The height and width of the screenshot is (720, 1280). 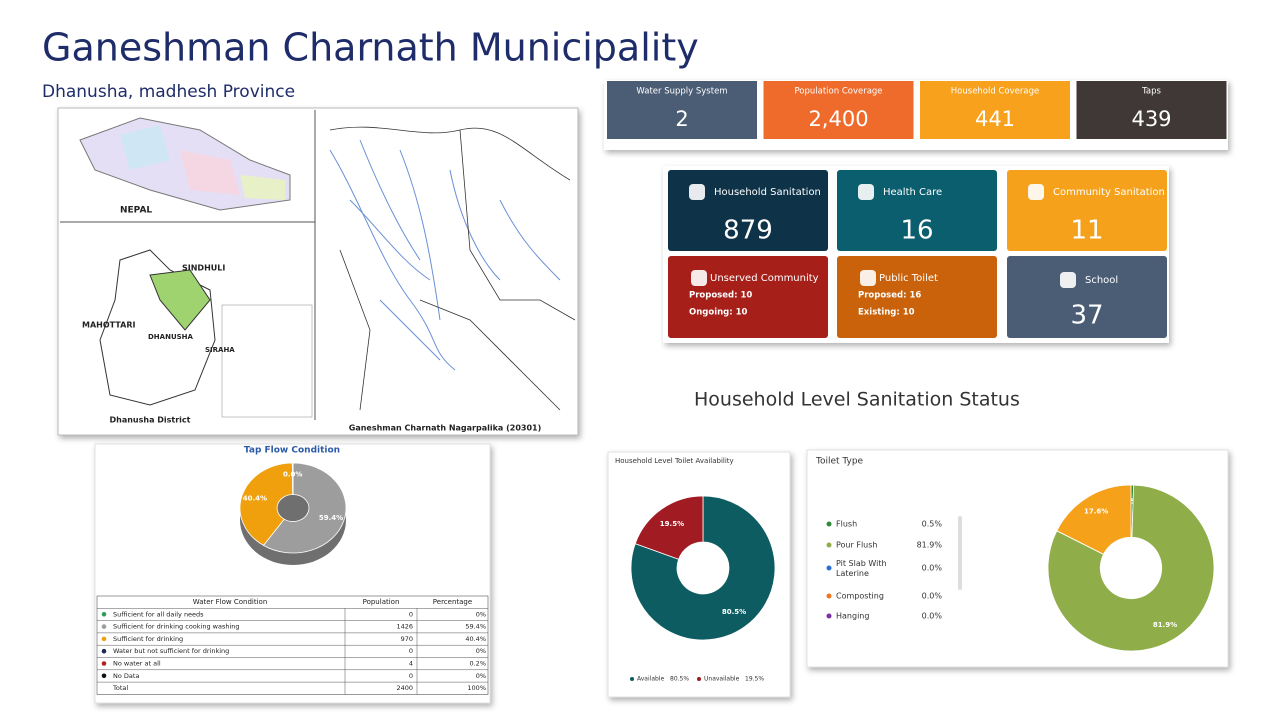 I want to click on card-line: Existing: 10, so click(x=886, y=313).